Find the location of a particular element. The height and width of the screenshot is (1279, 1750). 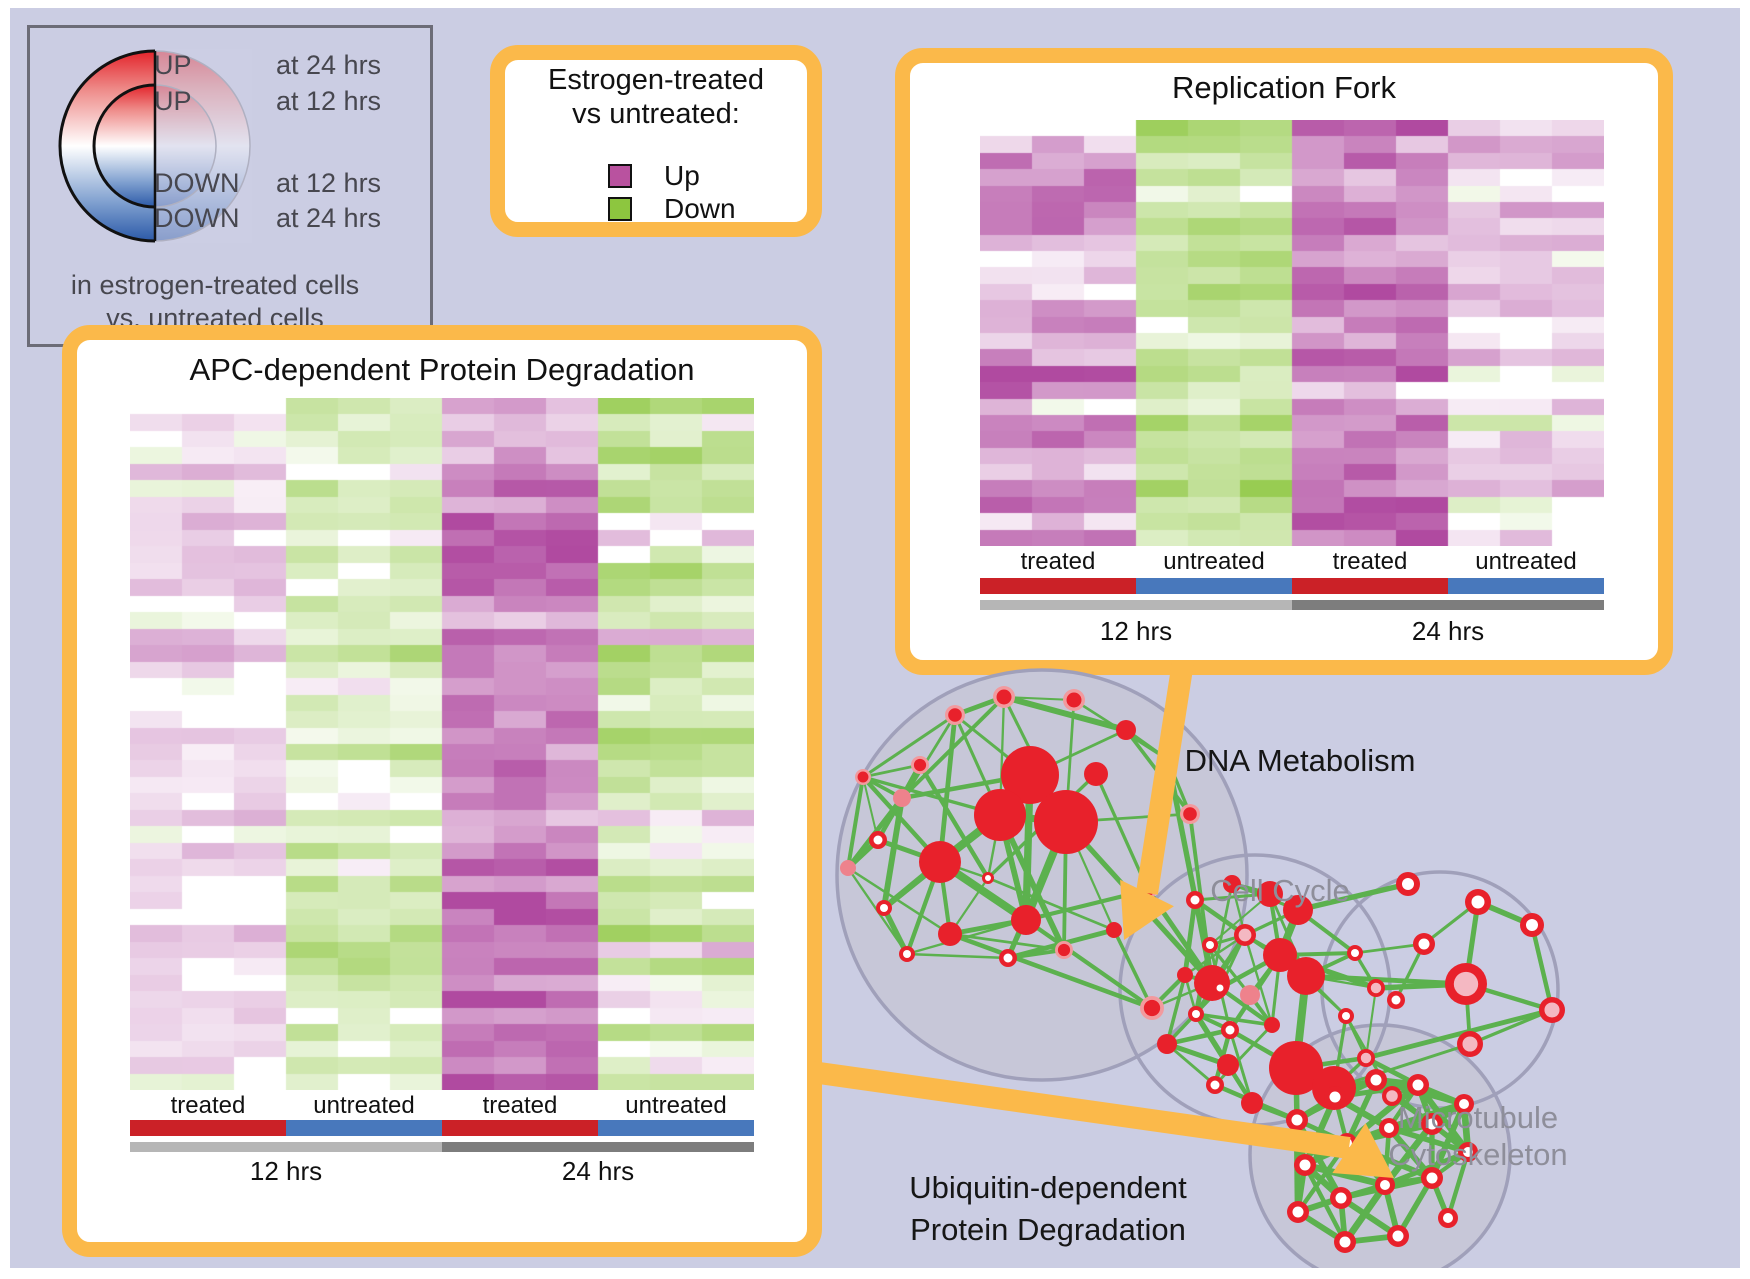

replication-fork-heatmap is located at coordinates (1292, 333).